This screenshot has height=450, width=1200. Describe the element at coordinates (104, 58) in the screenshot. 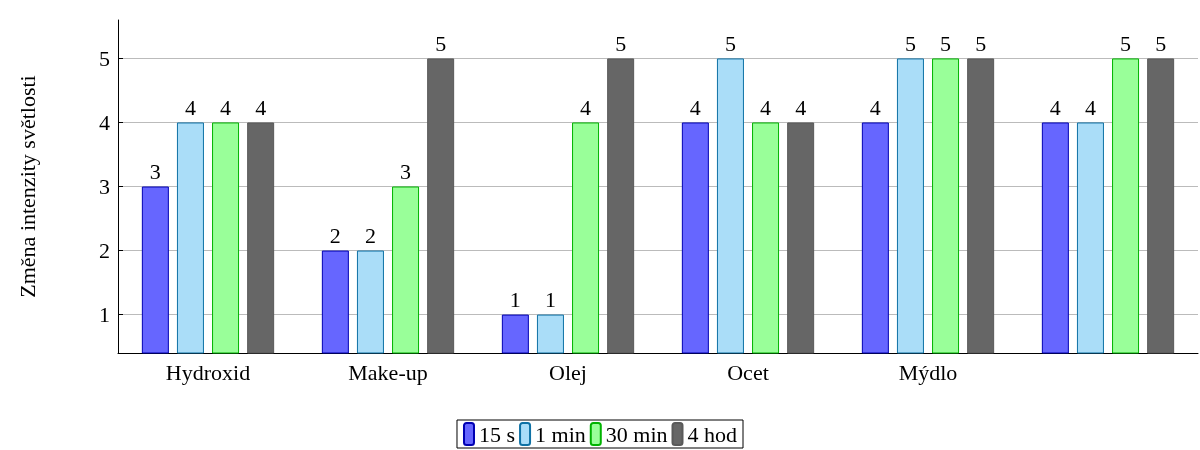

I see `y-tick-label: 5` at that location.